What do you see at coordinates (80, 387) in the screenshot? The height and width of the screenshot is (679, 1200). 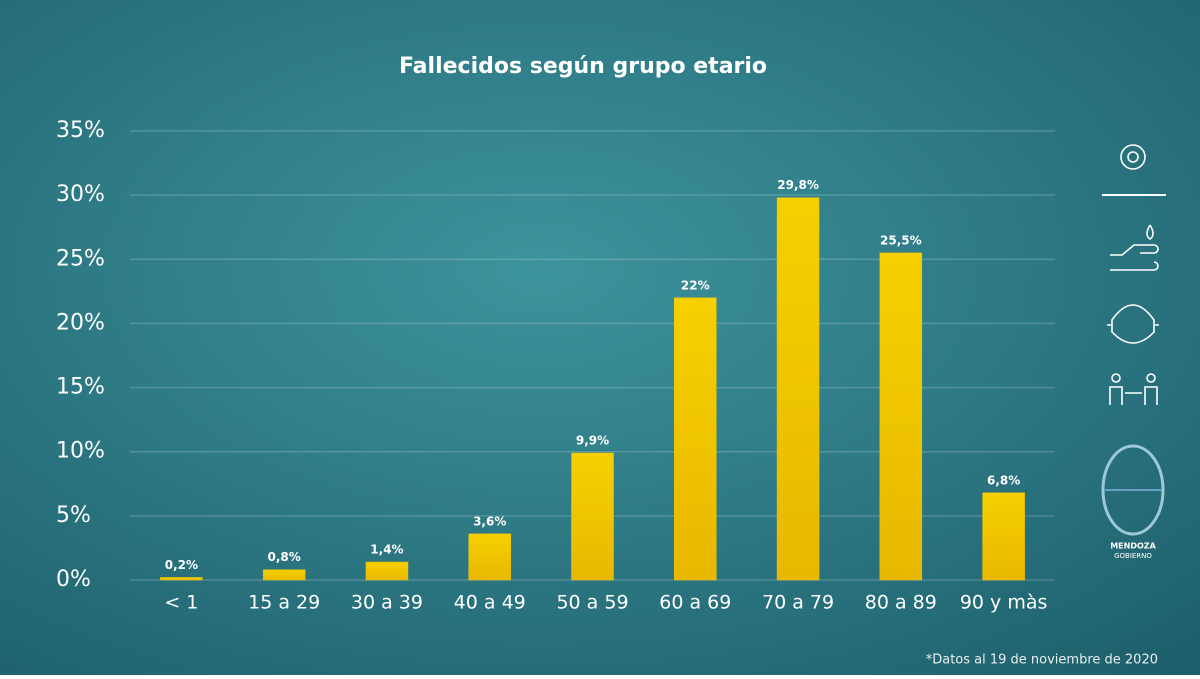 I see `y-tick-label: 15%` at bounding box center [80, 387].